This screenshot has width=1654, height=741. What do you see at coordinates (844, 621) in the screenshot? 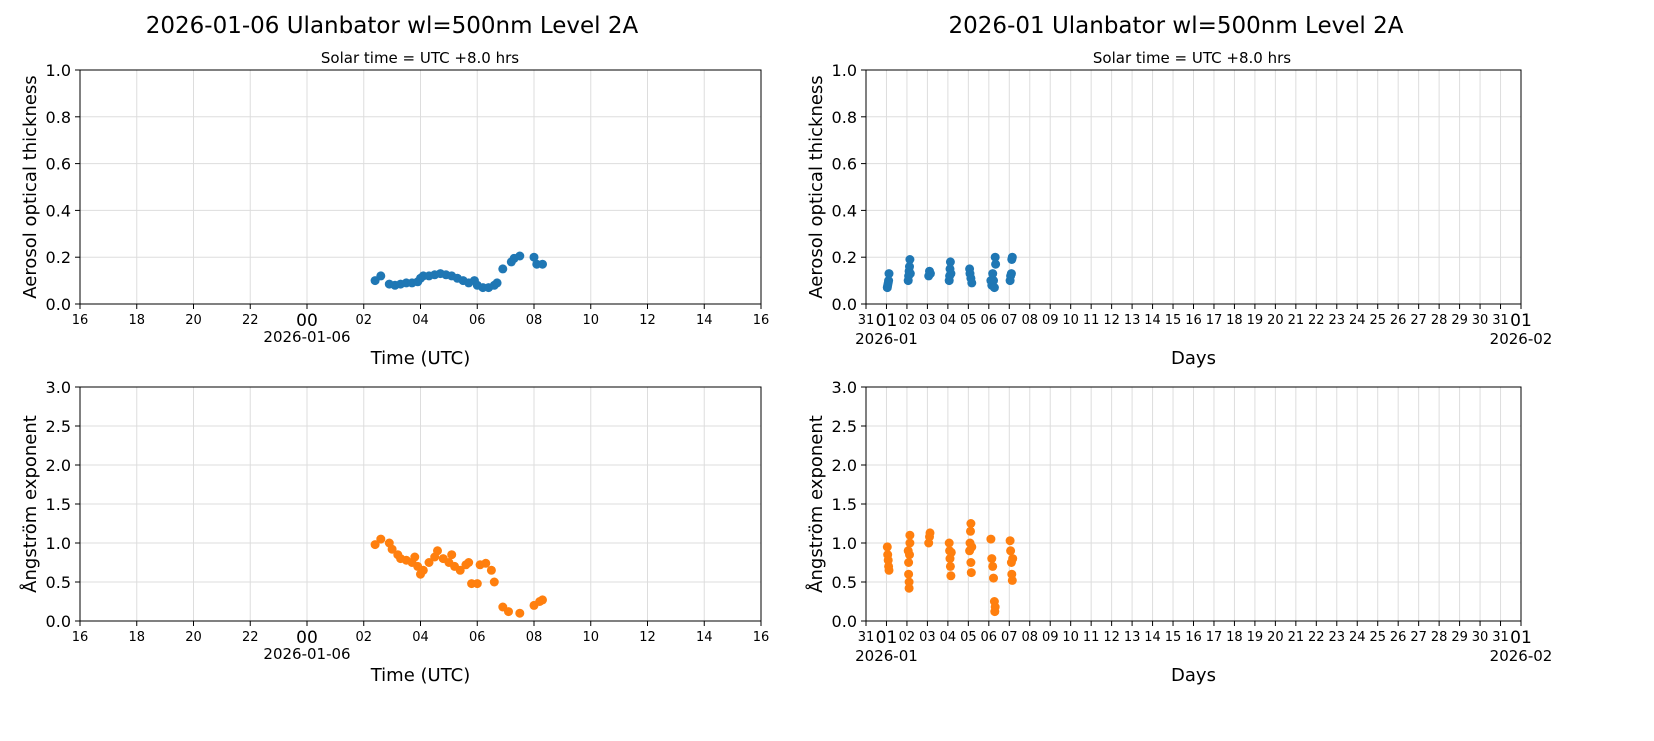
I see `y-tick-label: 0.0` at bounding box center [844, 621].